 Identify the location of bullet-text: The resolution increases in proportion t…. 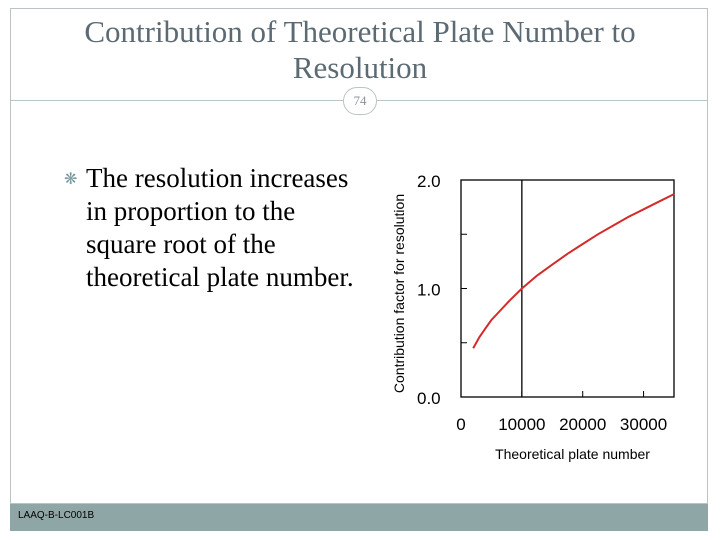
(220, 227).